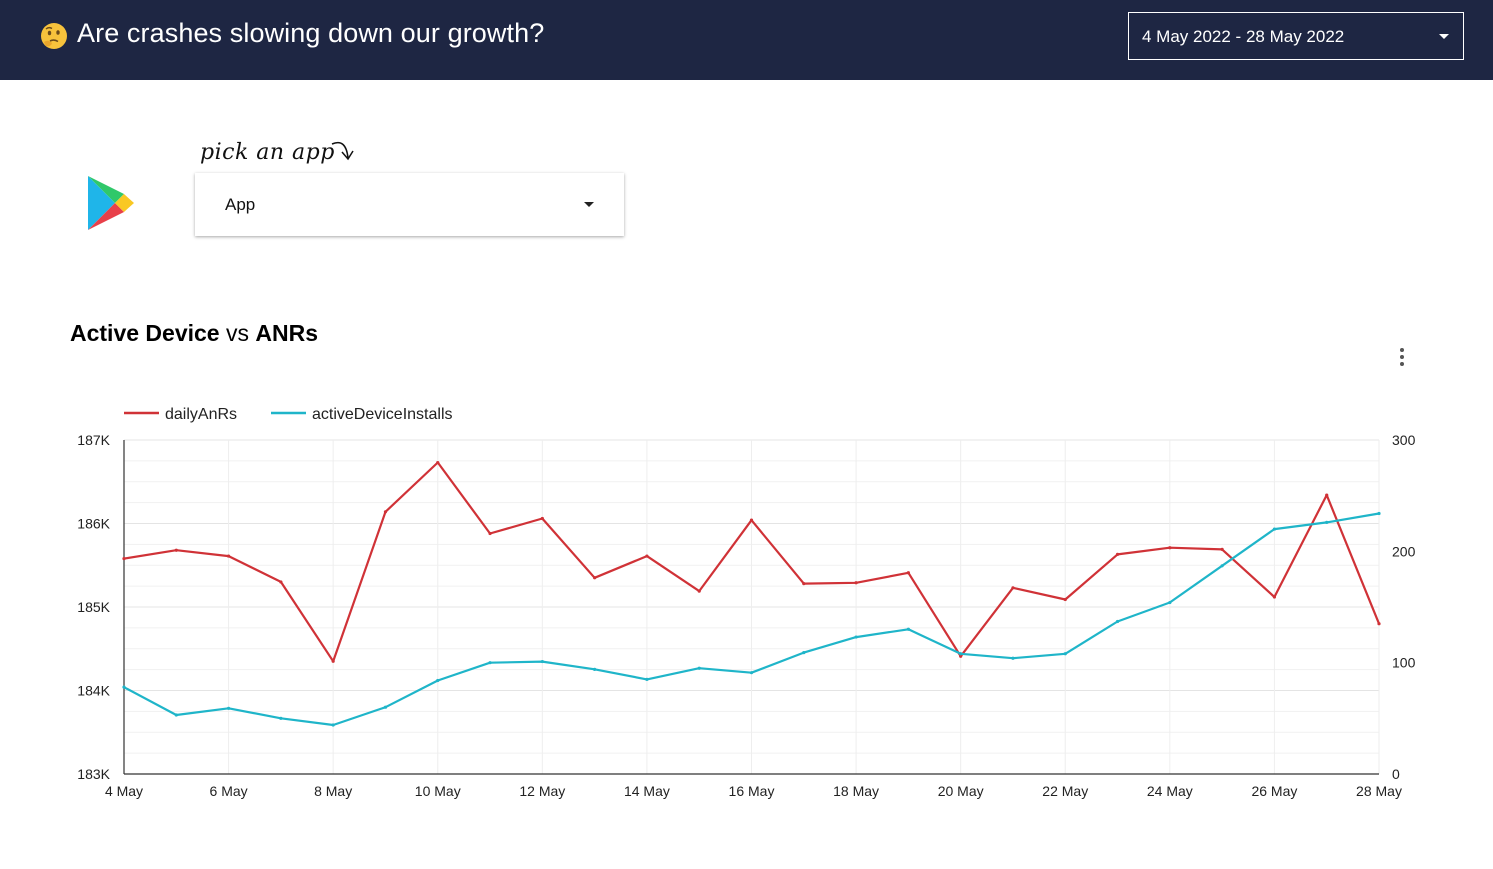  I want to click on y-left-tick-label: 183K, so click(93, 774).